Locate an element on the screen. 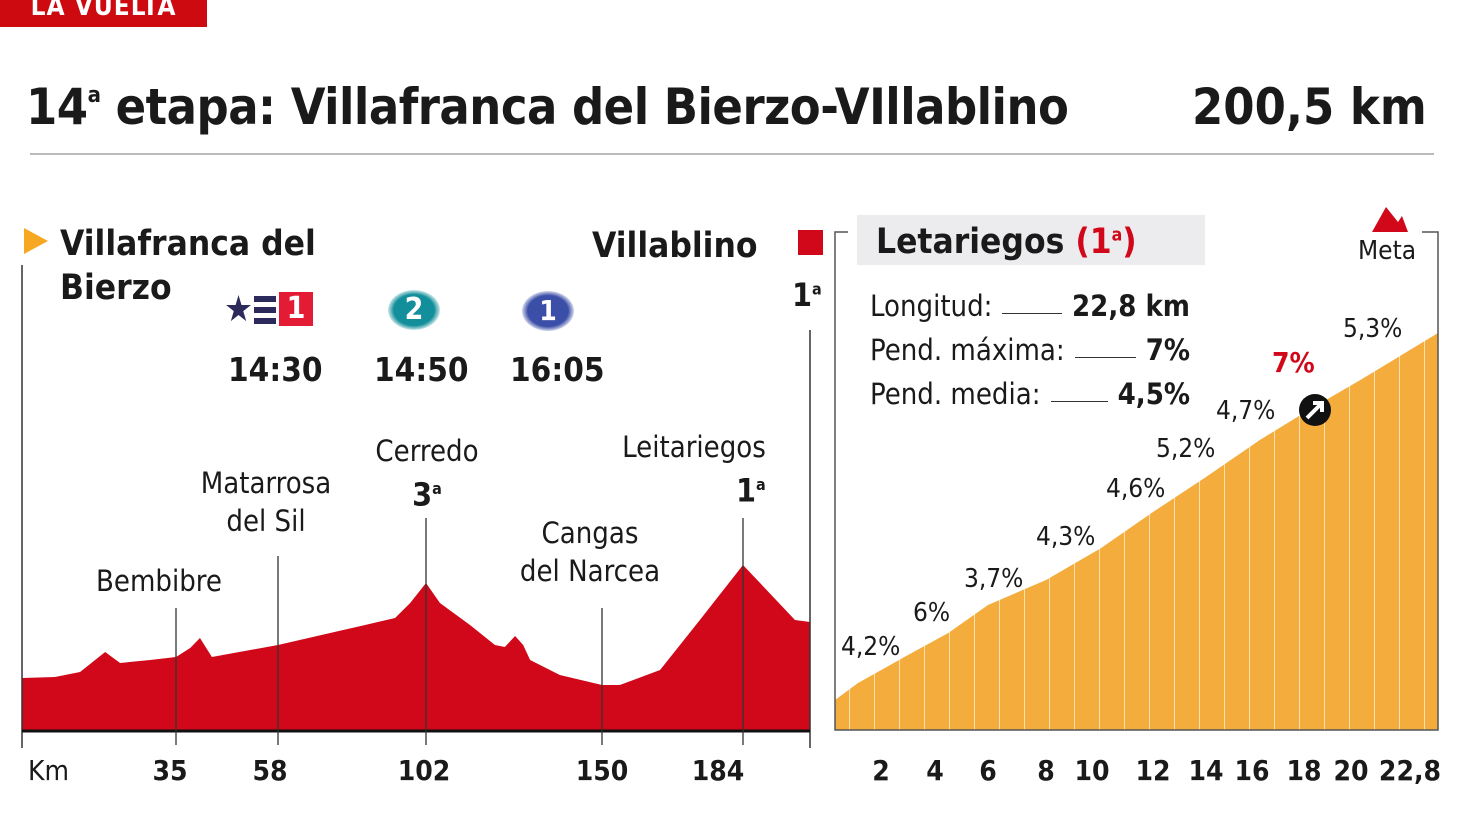 The height and width of the screenshot is (828, 1472). climb-x-tick-label: 18 is located at coordinates (1304, 770).